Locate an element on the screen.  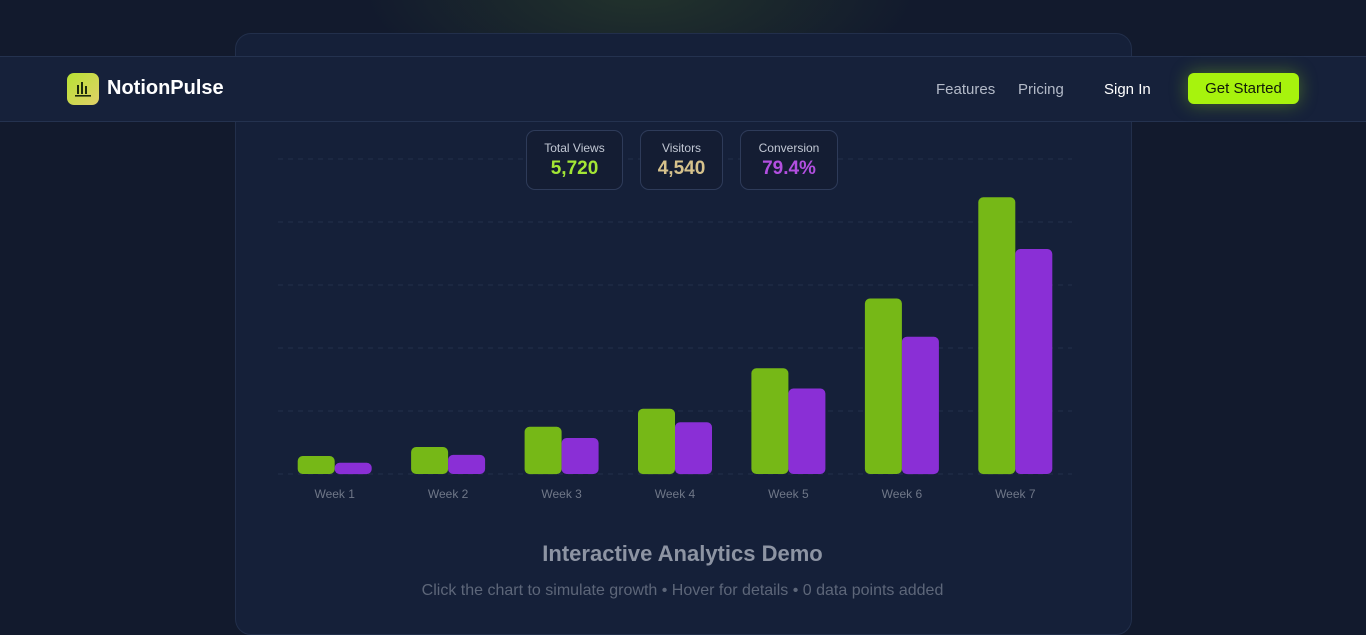
nav-link-features: Features is located at coordinates (966, 89).